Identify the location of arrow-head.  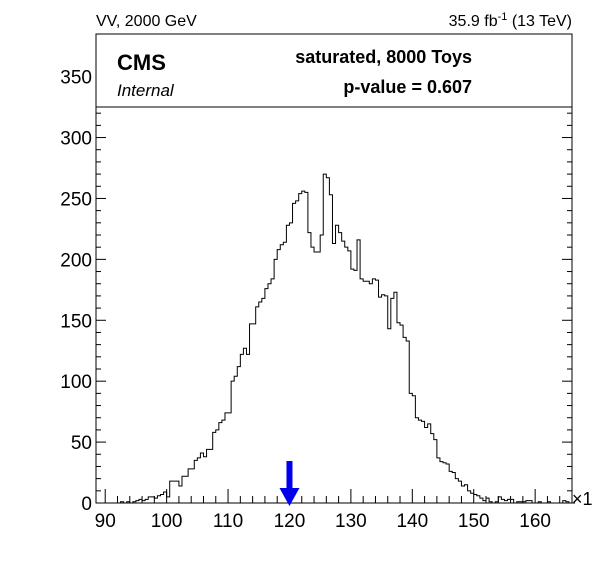
(289, 497).